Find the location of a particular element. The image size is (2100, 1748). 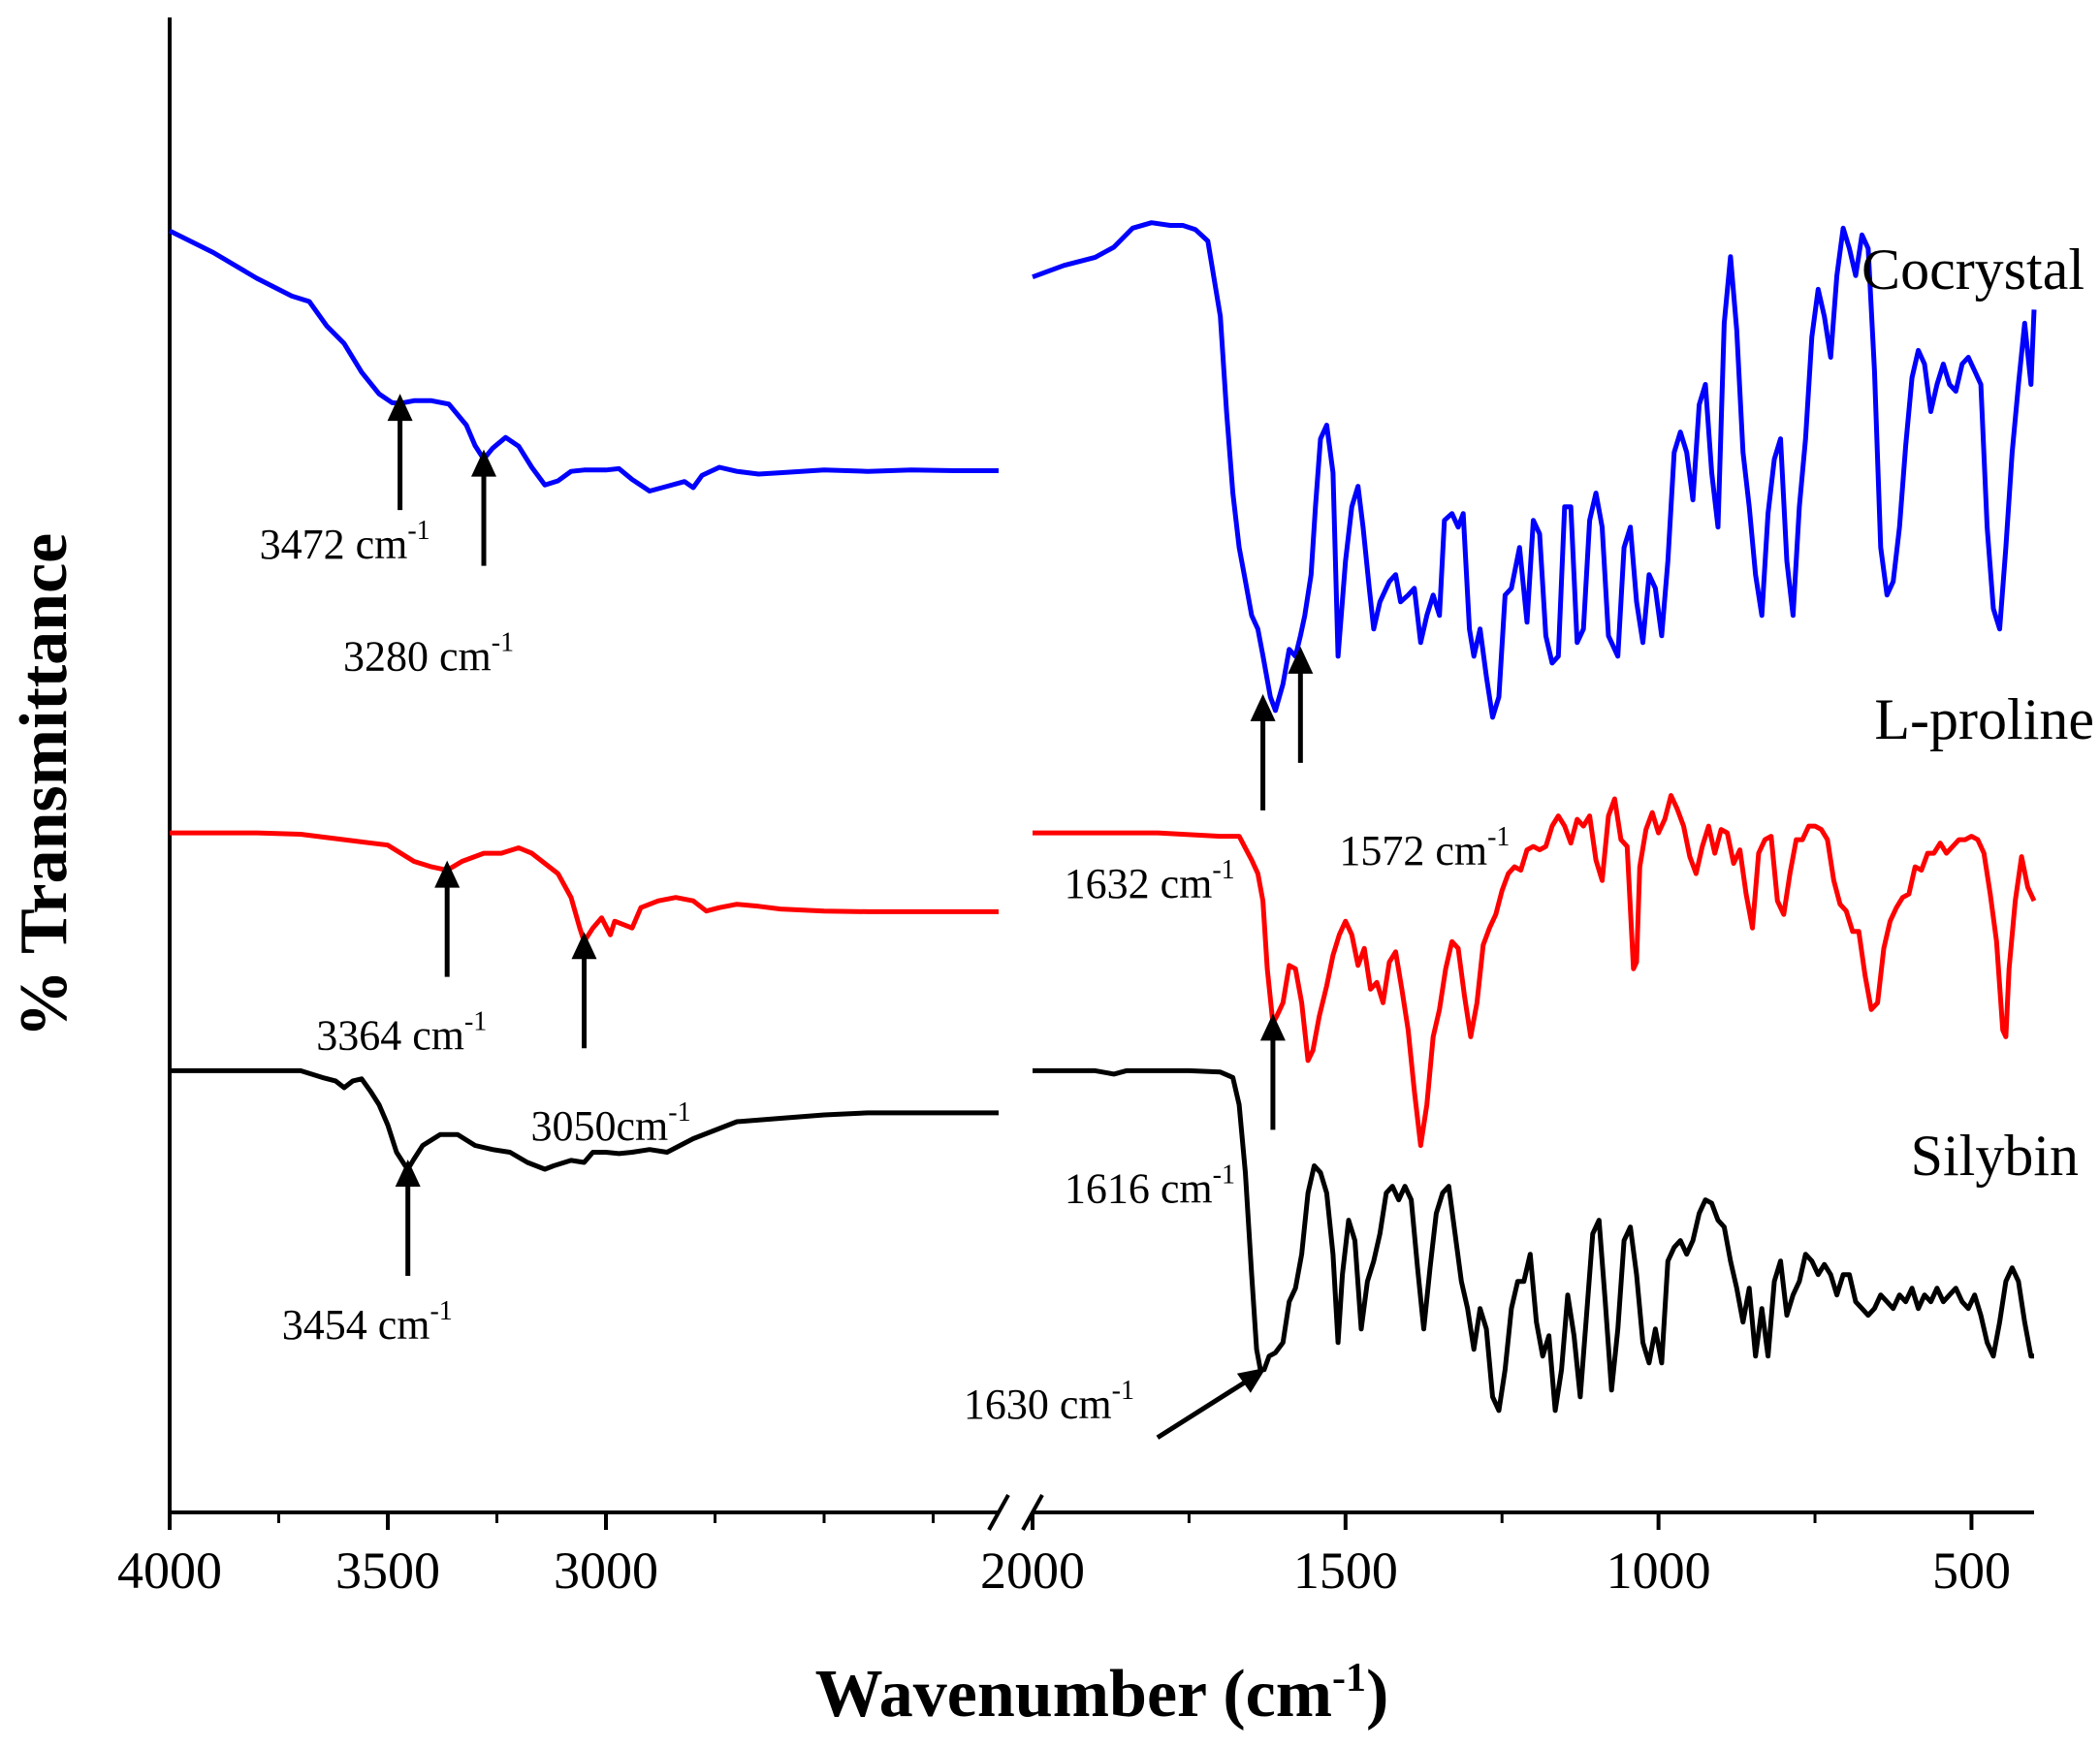

peak-annotation: 3280 cm-1 is located at coordinates (428, 565).